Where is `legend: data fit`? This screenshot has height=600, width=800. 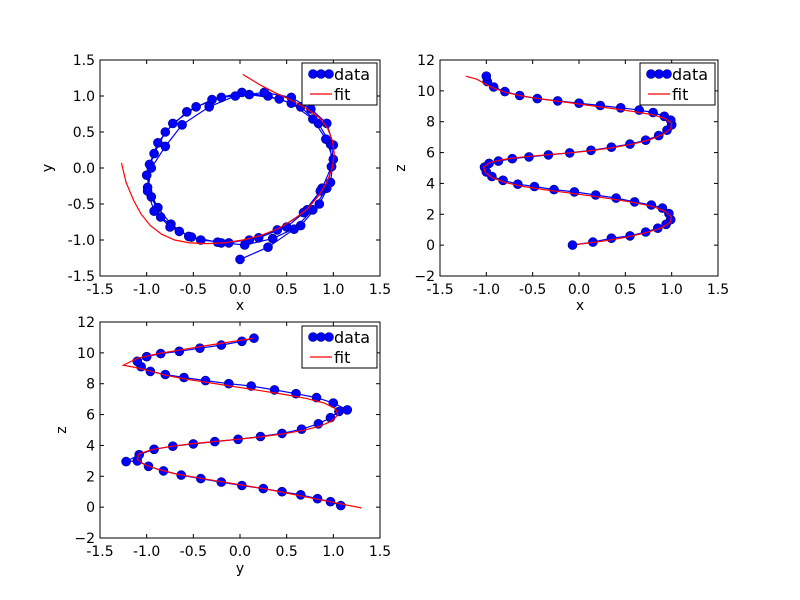 legend: data fit is located at coordinates (339, 84).